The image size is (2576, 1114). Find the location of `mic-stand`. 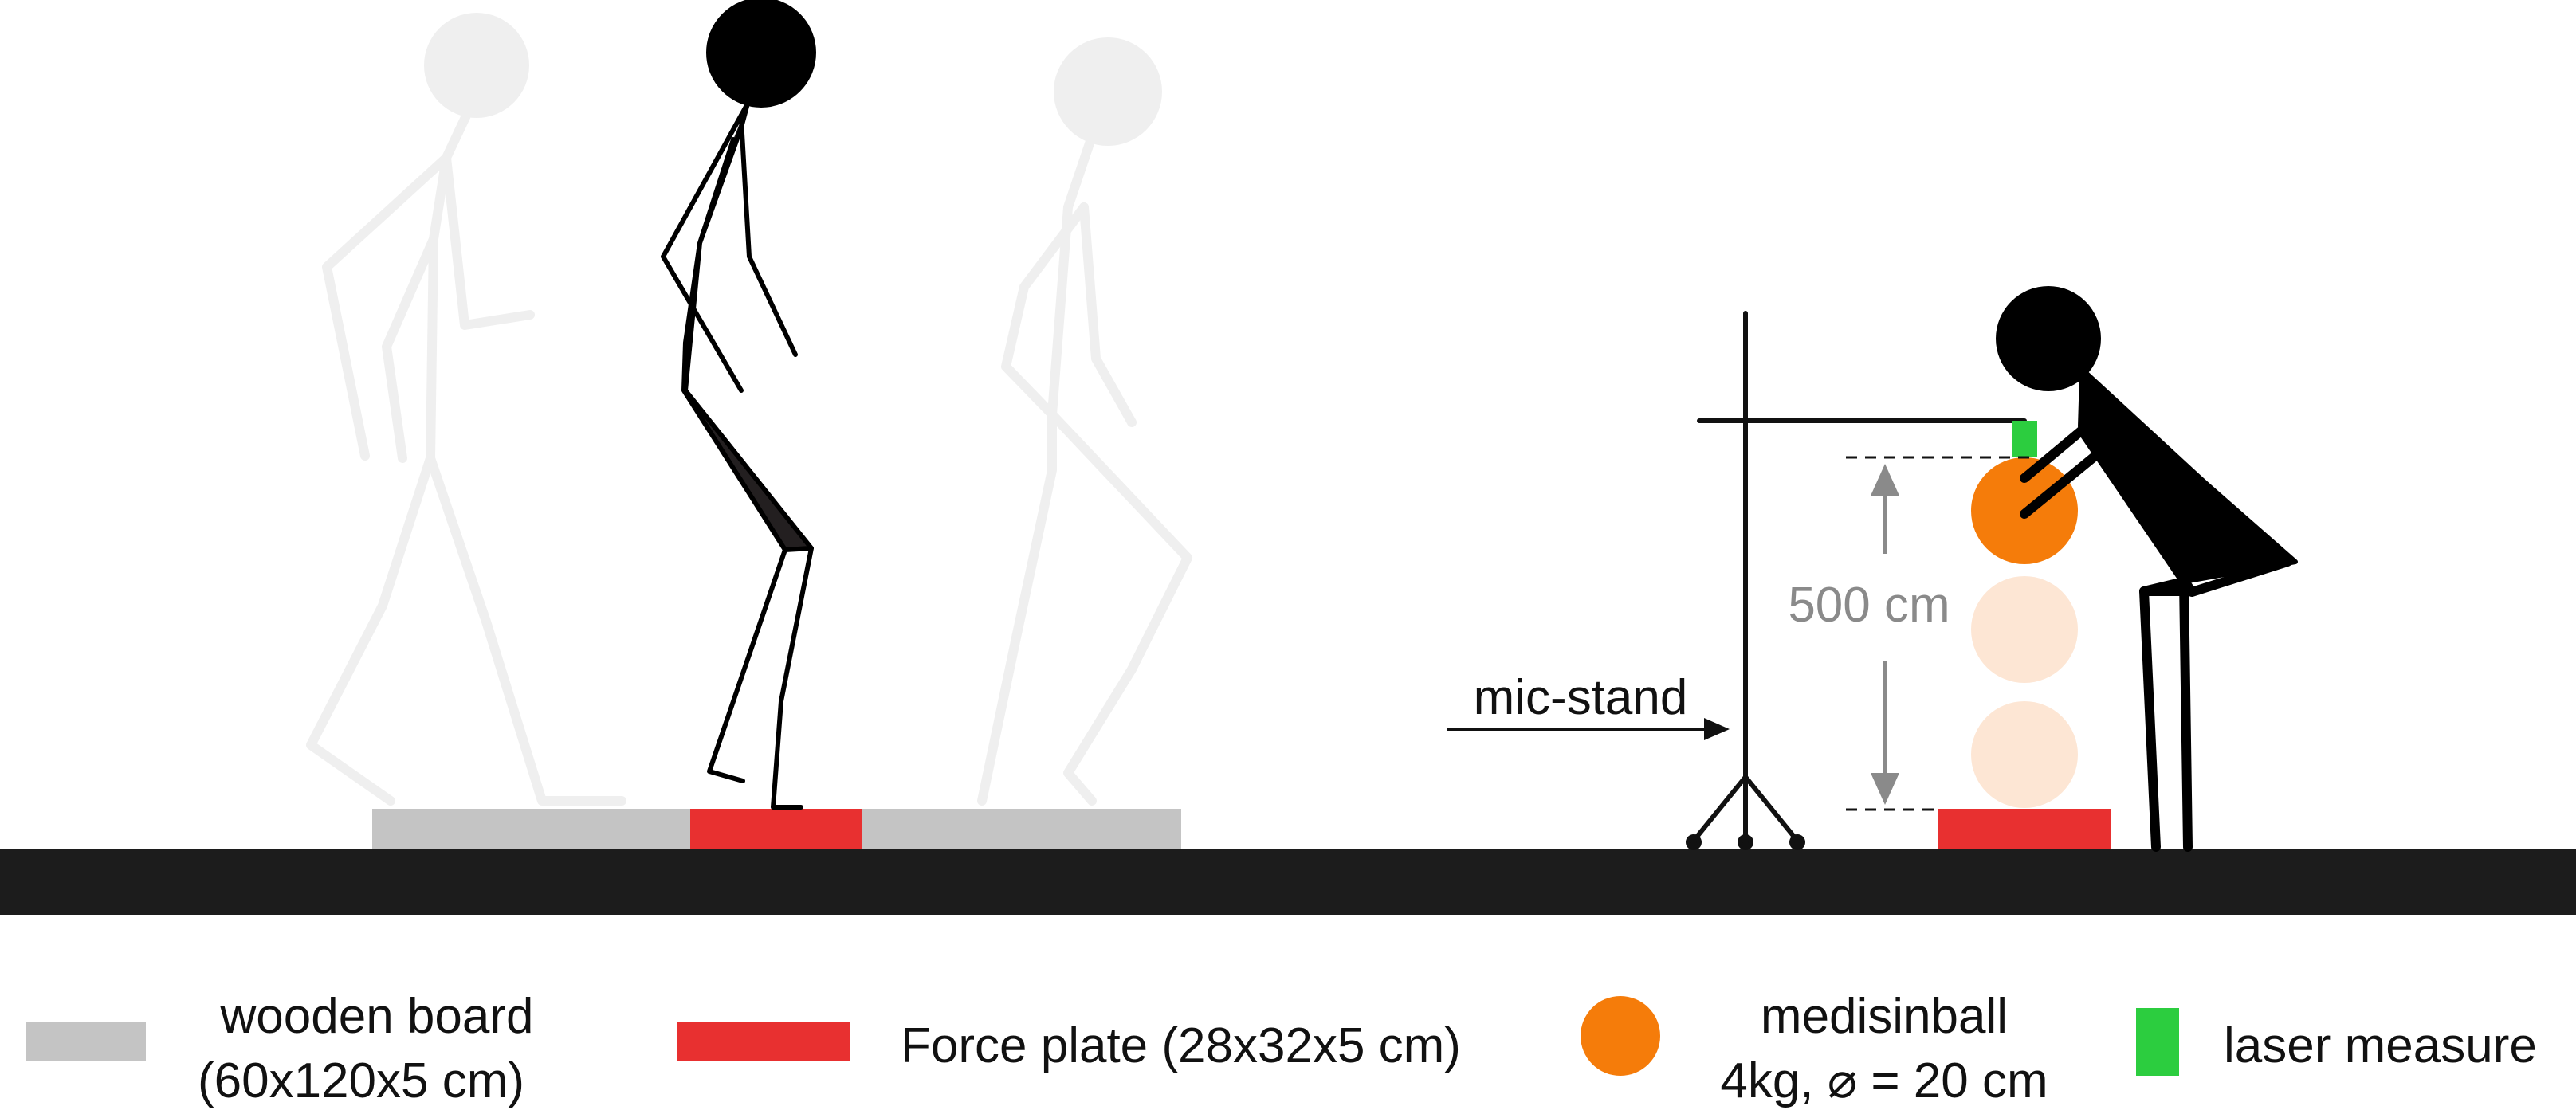

mic-stand is located at coordinates (1856, 580).